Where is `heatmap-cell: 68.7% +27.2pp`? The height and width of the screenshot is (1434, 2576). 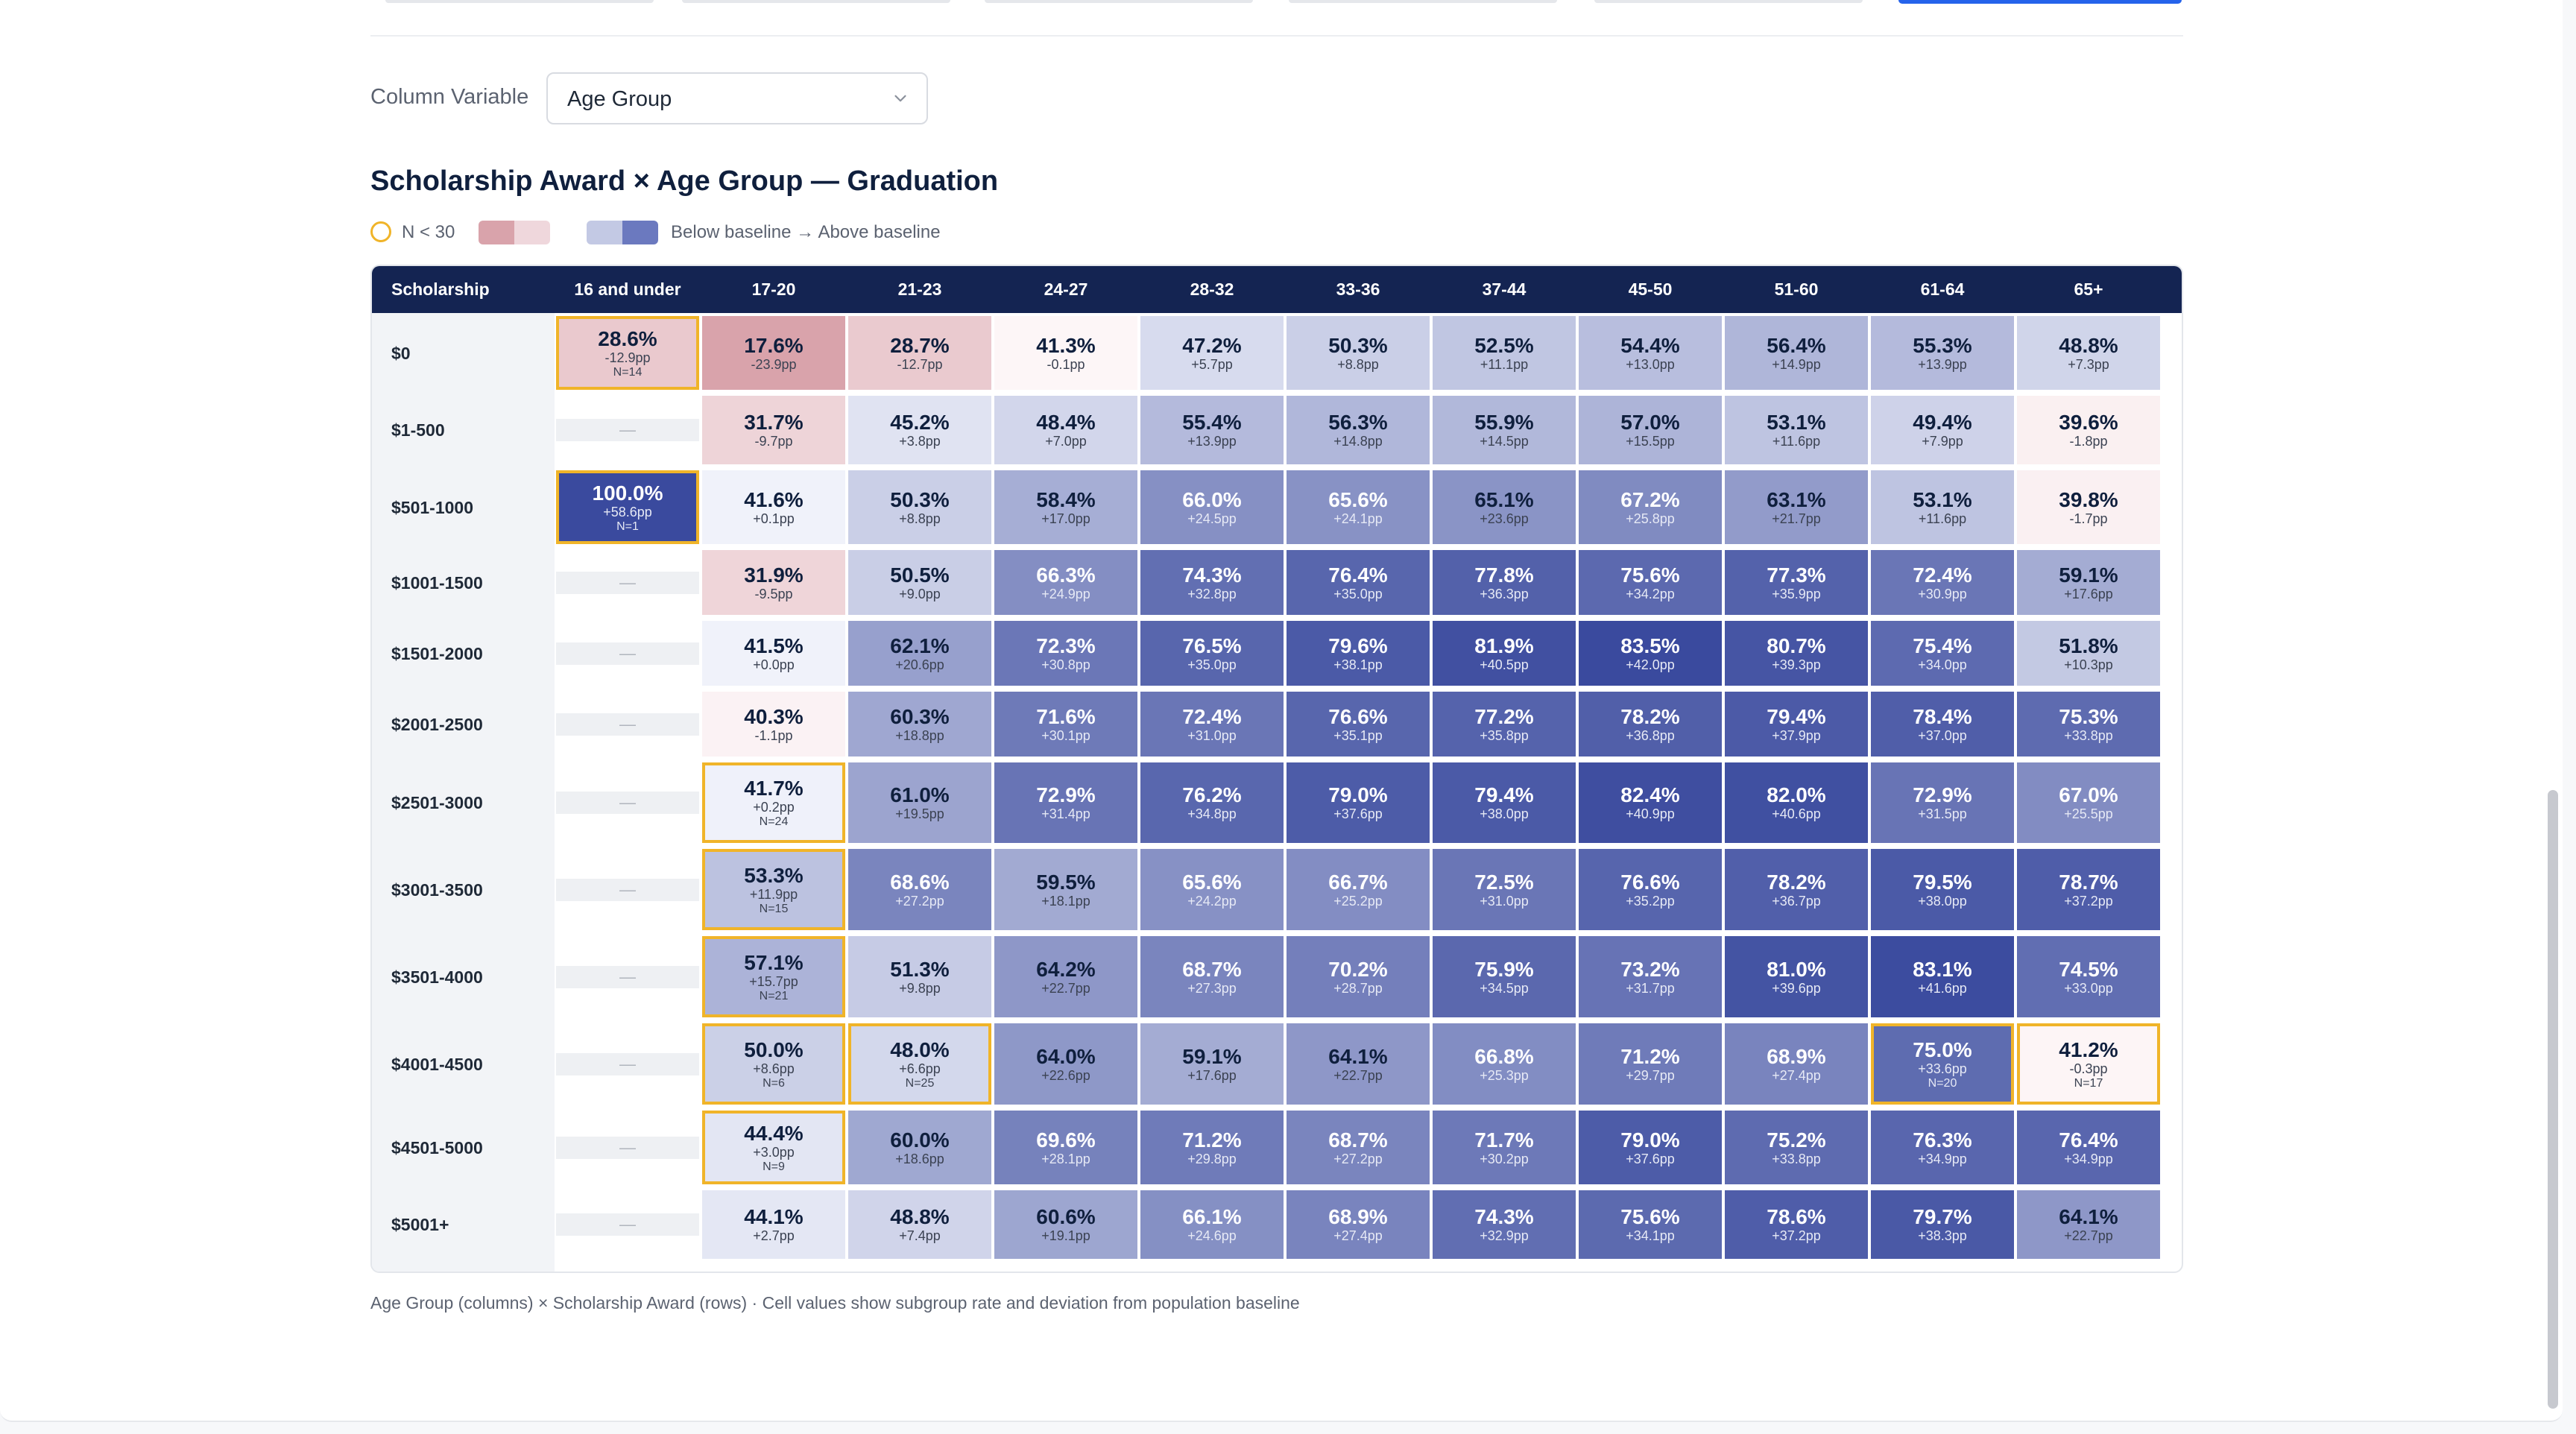 heatmap-cell: 68.7% +27.2pp is located at coordinates (1358, 1147).